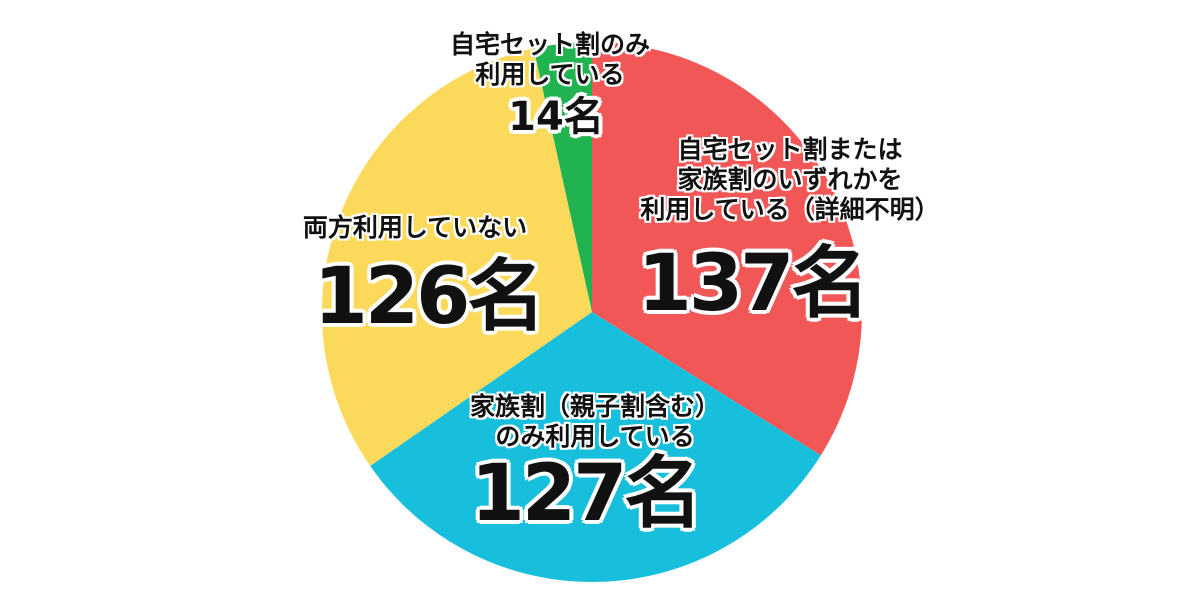 The height and width of the screenshot is (600, 1200). Describe the element at coordinates (595, 421) in the screenshot. I see `slice-label: 家族割（親子割含む） のみ利用している` at that location.